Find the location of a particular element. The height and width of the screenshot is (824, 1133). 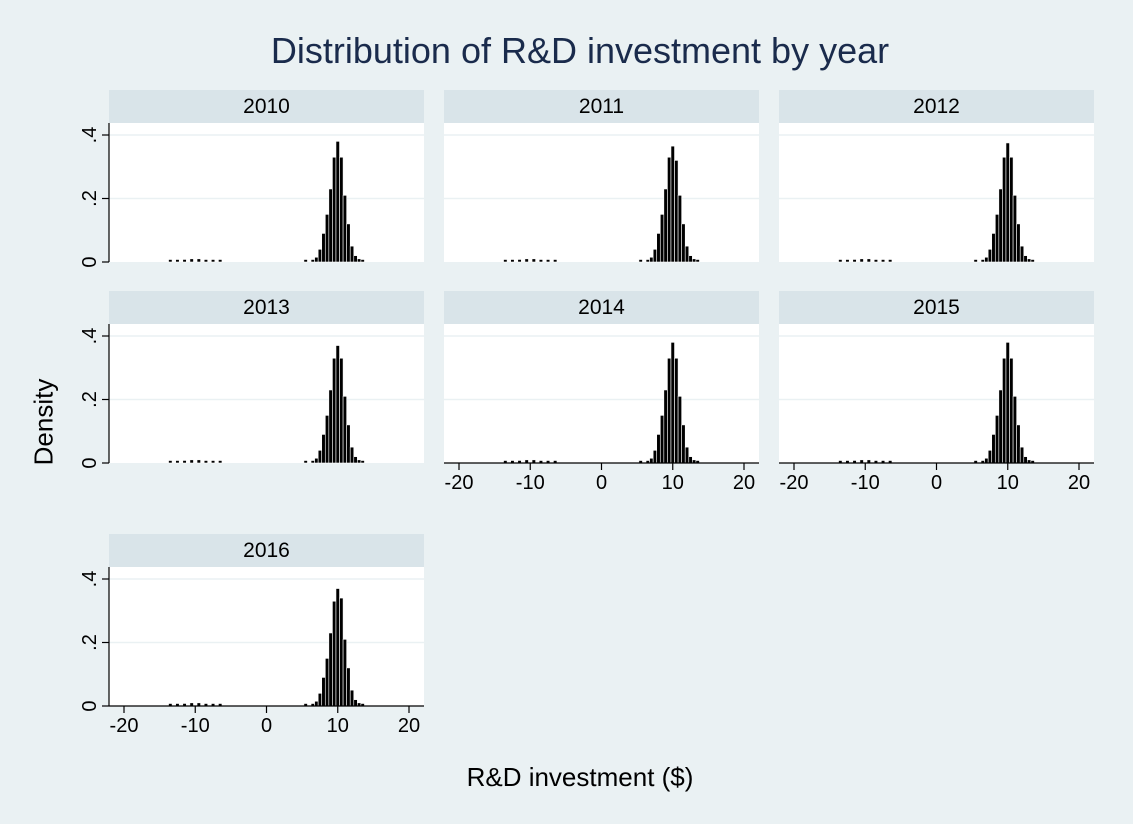

chart-title: Distribution of R&D investment by year is located at coordinates (580, 50).